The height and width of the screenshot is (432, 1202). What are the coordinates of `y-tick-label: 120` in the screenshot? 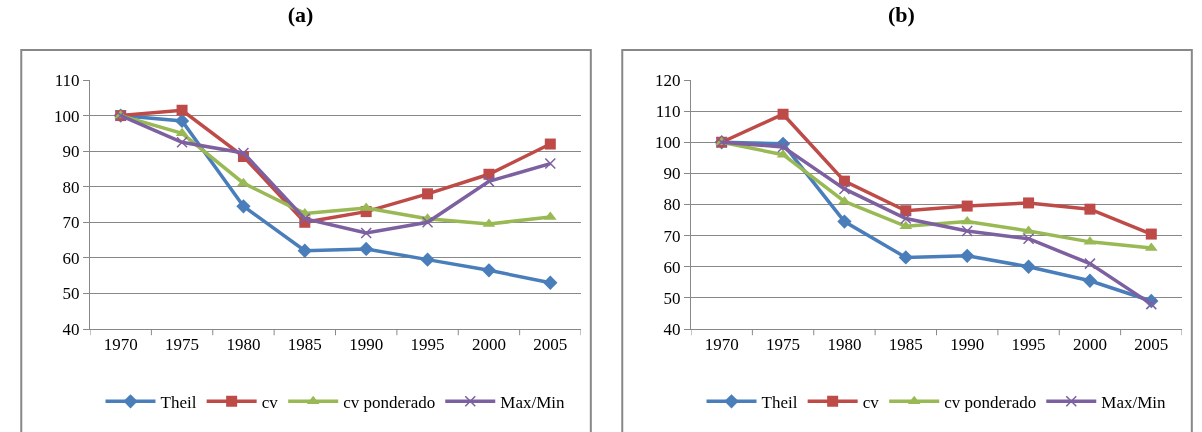 It's located at (668, 80).